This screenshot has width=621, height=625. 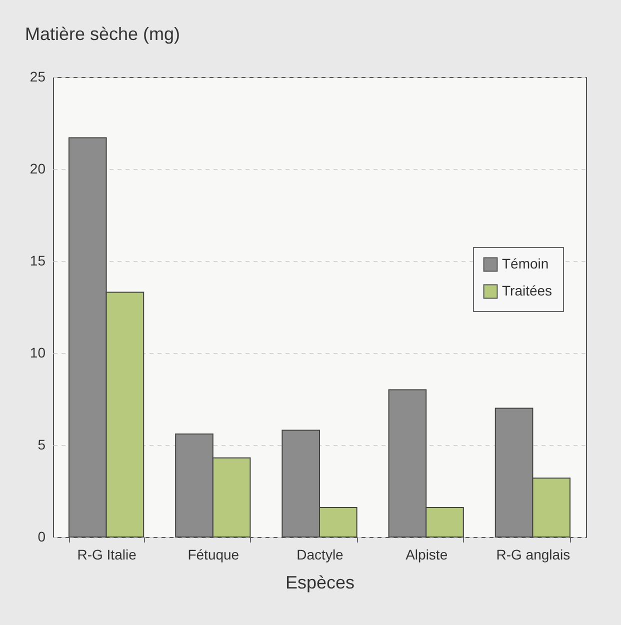 I want to click on x-tick-label: R-G Italie, so click(x=107, y=554).